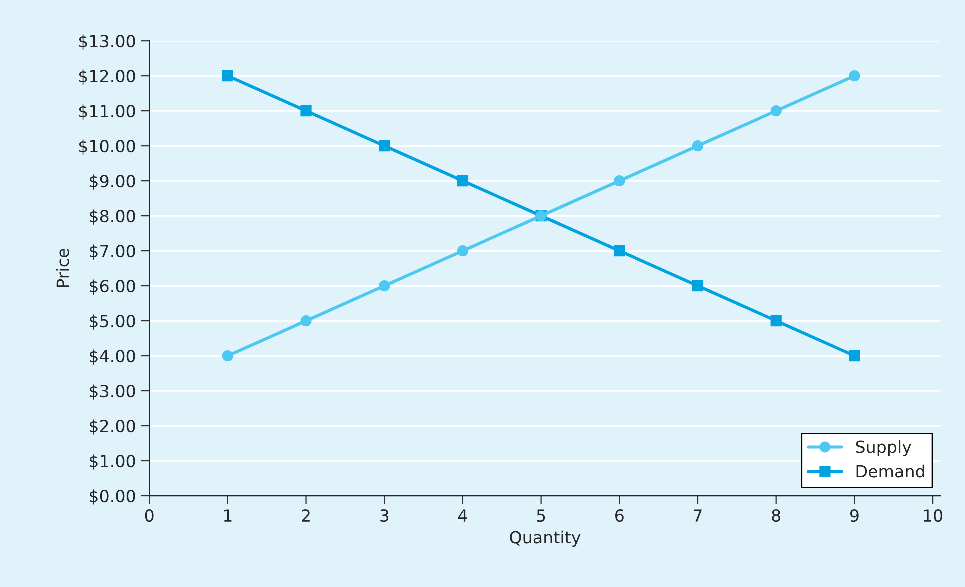 This screenshot has width=965, height=587. Describe the element at coordinates (620, 516) in the screenshot. I see `x-tick-label: 6` at that location.